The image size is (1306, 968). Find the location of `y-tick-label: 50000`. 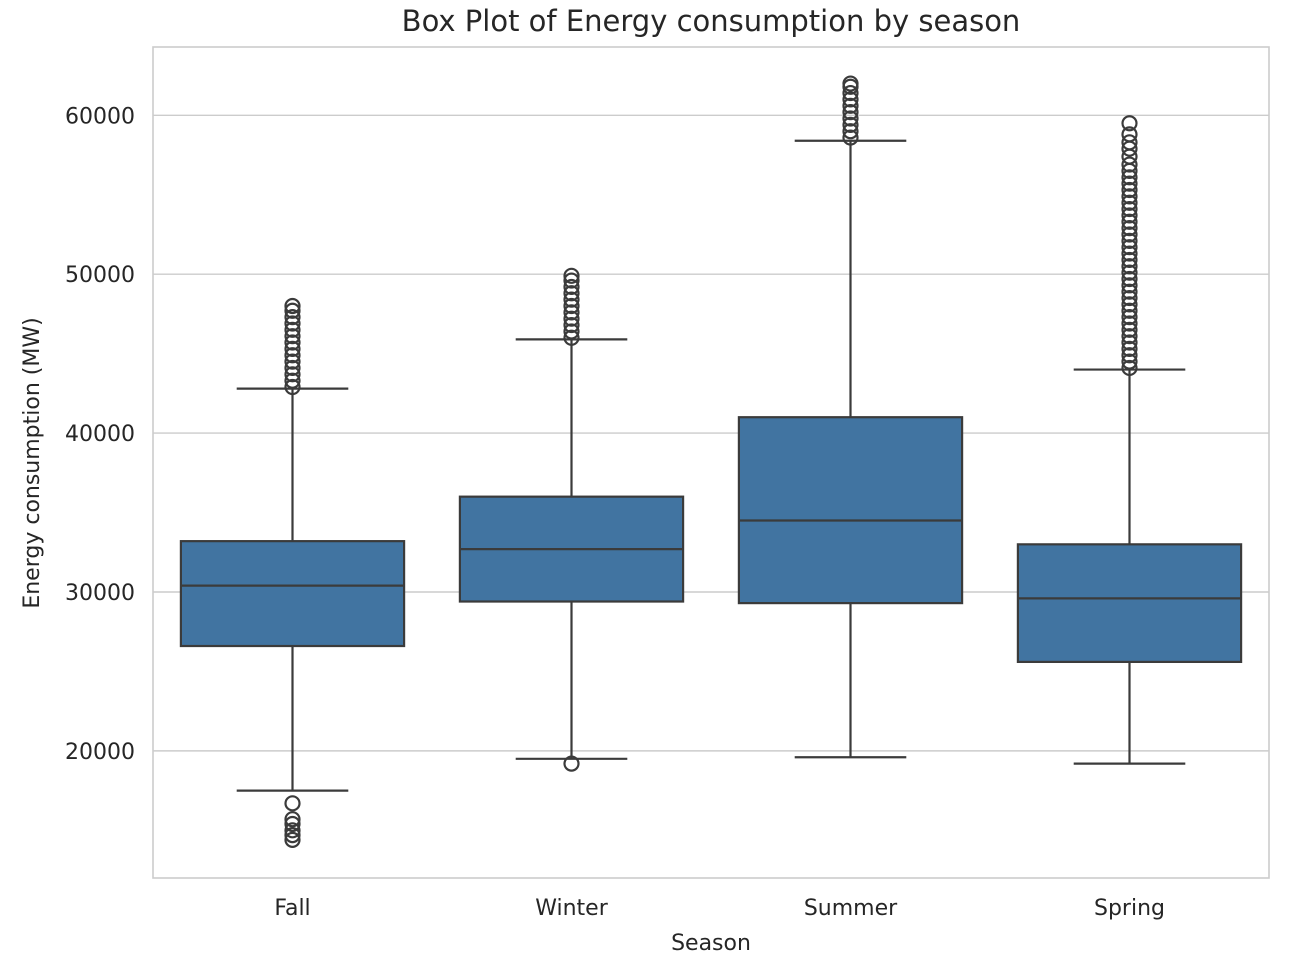

y-tick-label: 50000 is located at coordinates (100, 275).